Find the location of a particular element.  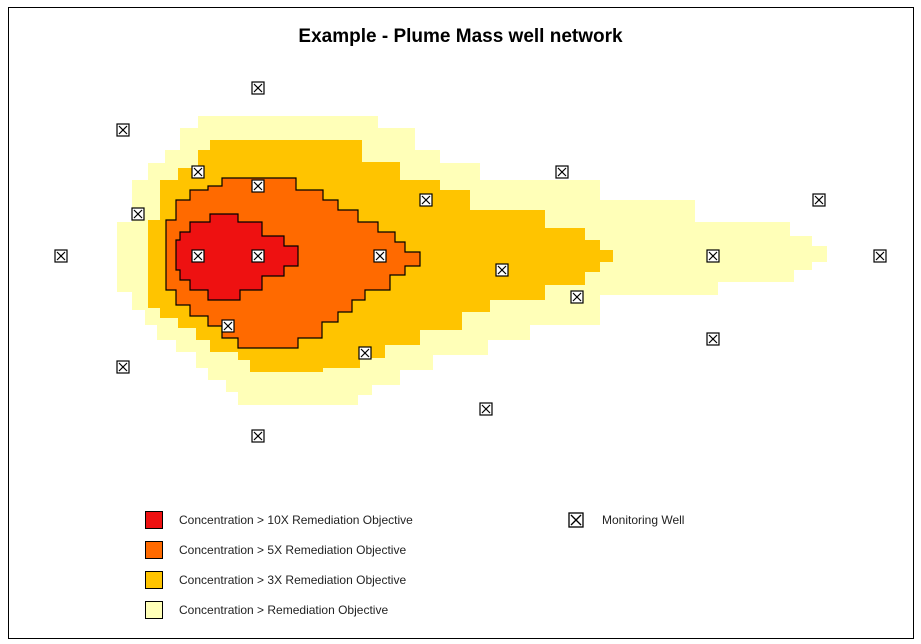

legend-item-gt1x: Concentration > Remediation Objective is located at coordinates (266, 610).